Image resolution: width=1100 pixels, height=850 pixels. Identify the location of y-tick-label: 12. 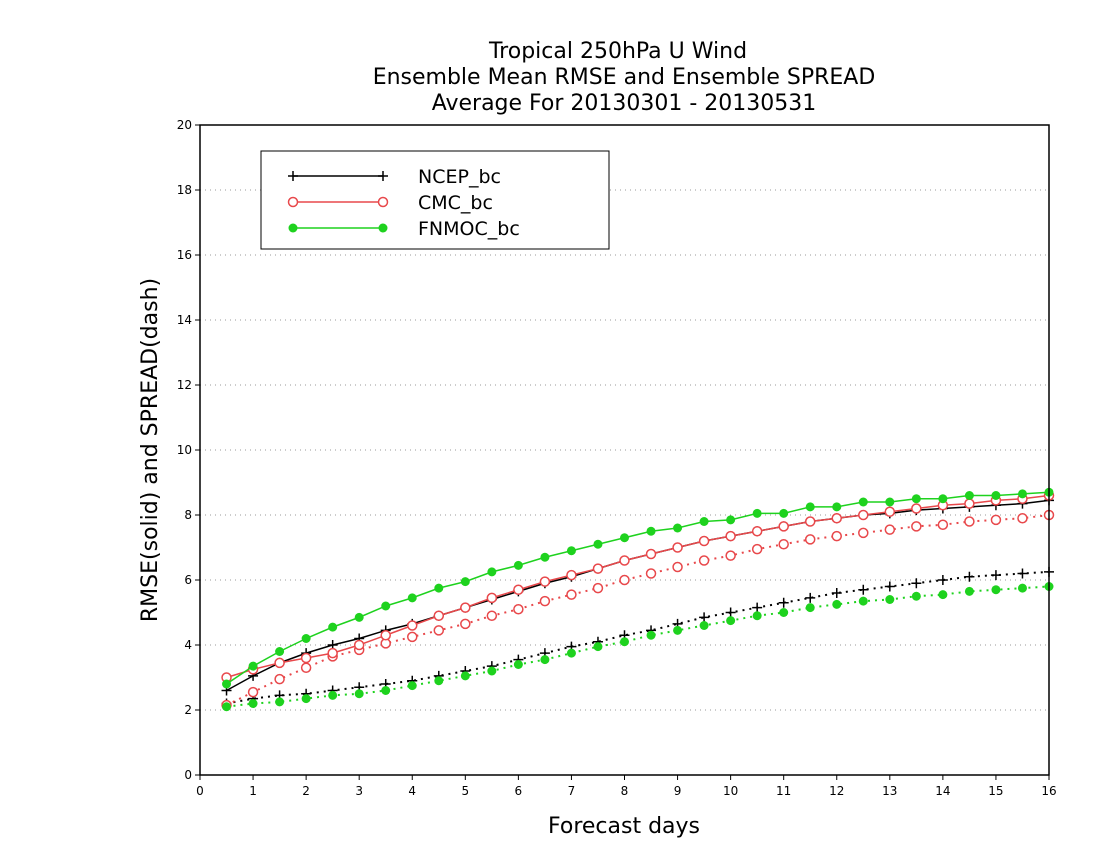
(184, 385).